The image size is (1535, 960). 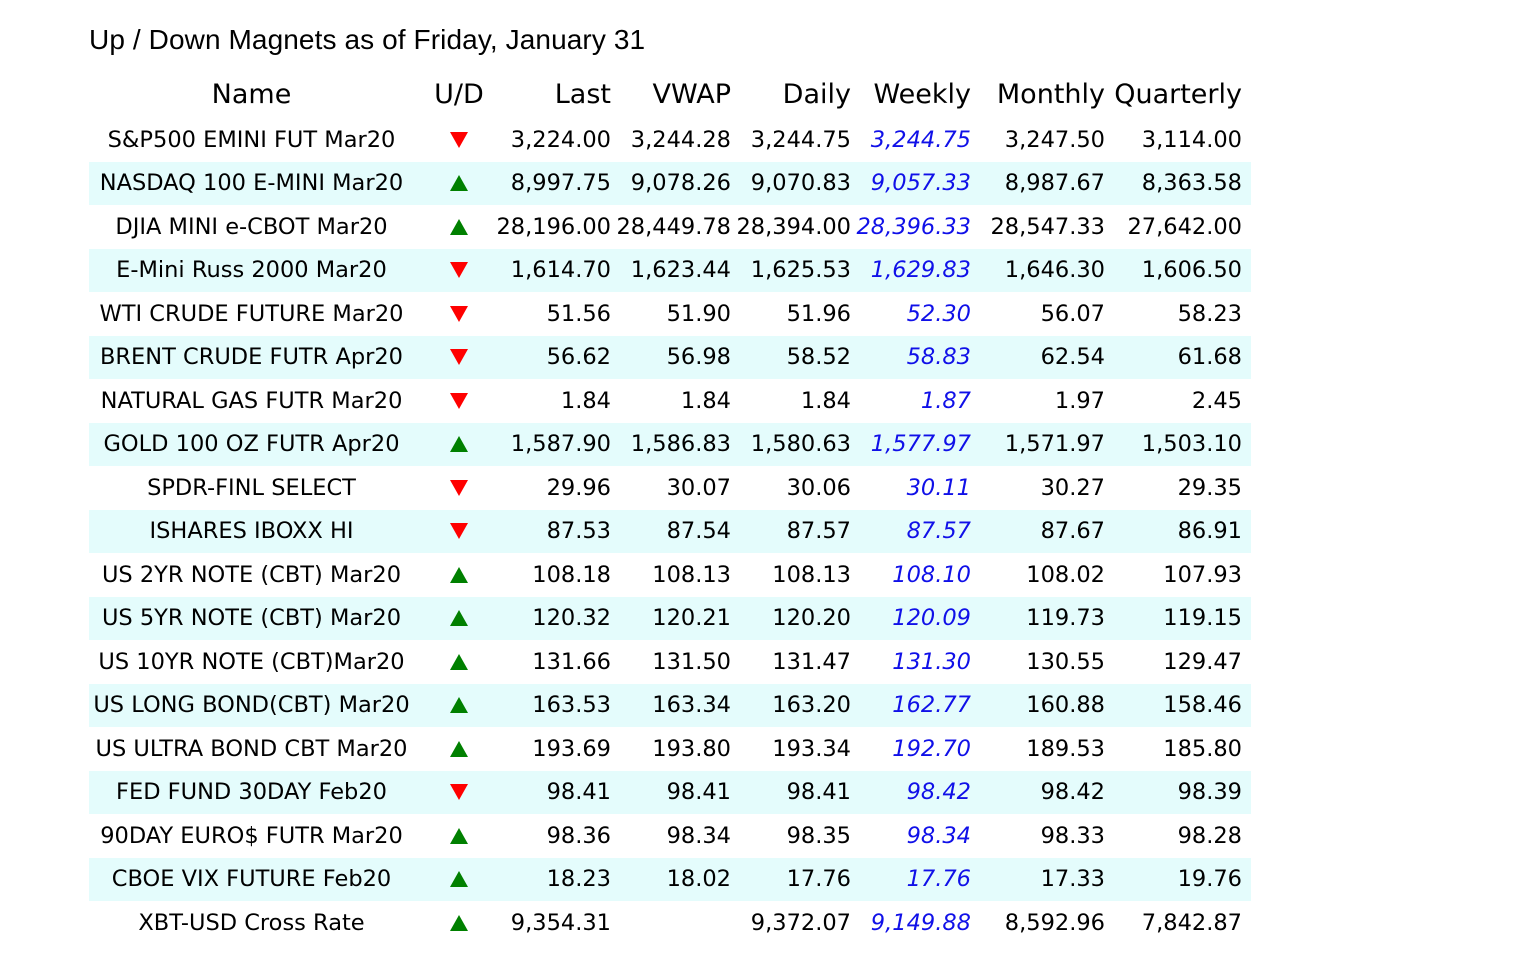 I want to click on row-weekly: 52.30, so click(x=911, y=314).